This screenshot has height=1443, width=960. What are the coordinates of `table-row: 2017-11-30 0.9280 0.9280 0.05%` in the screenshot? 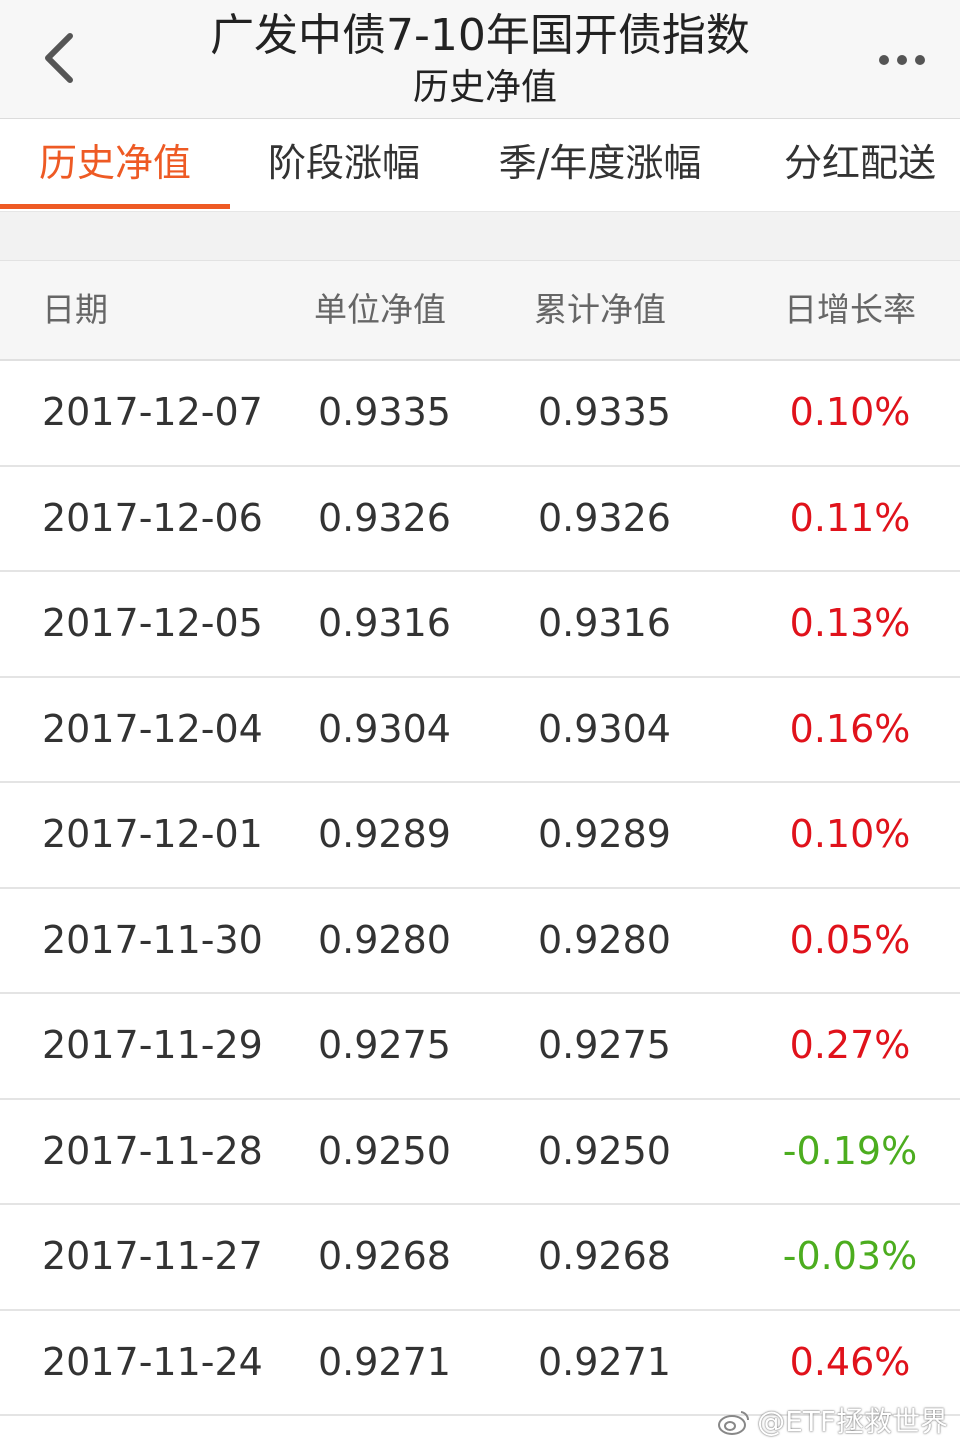 It's located at (480, 941).